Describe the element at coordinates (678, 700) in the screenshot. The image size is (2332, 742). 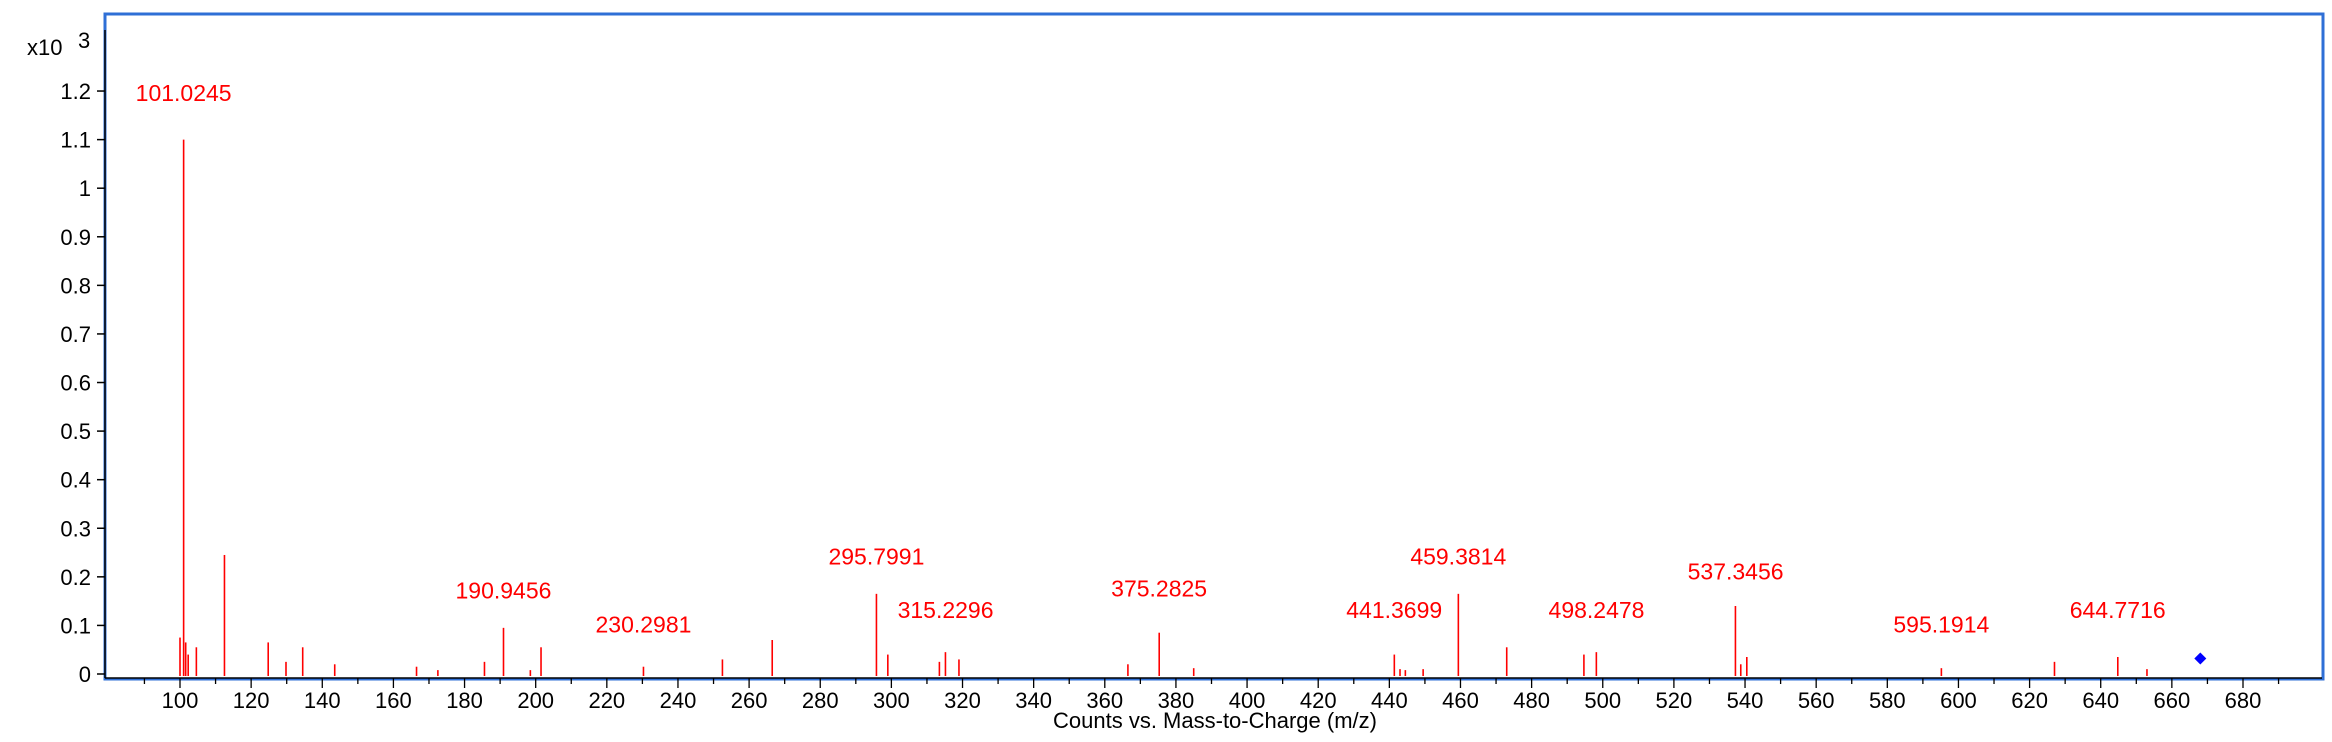
I see `x-tick-label: 240` at that location.